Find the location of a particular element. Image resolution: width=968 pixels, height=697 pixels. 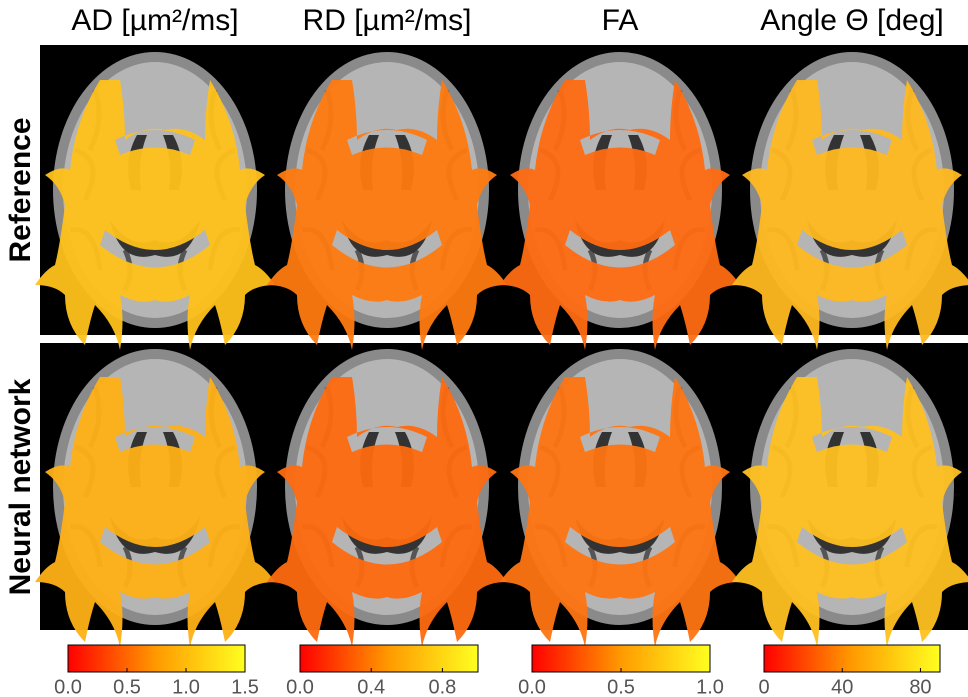

column-title: Angle Θ [deg] is located at coordinates (851, 20).